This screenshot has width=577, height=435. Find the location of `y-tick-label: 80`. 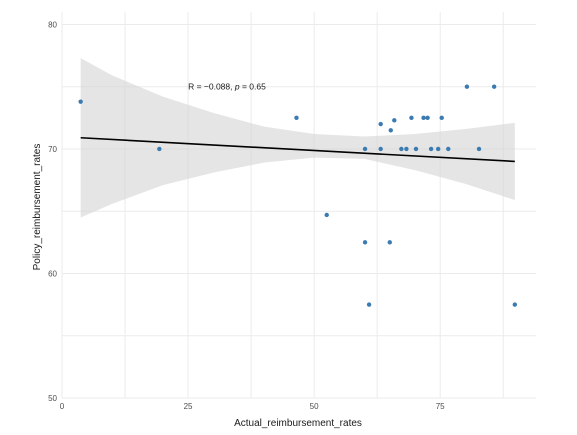

y-tick-label: 80 is located at coordinates (52, 24).